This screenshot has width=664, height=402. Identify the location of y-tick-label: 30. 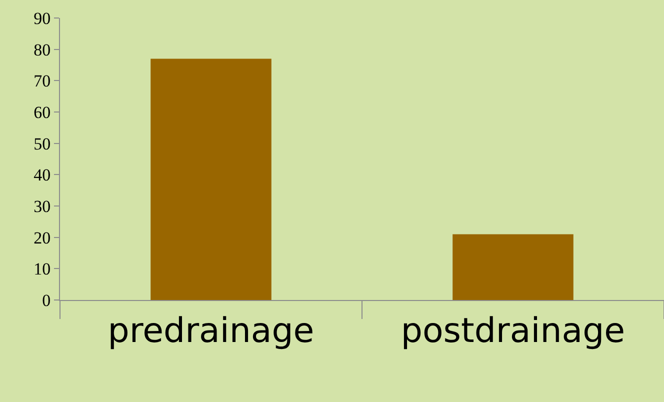
(42, 206).